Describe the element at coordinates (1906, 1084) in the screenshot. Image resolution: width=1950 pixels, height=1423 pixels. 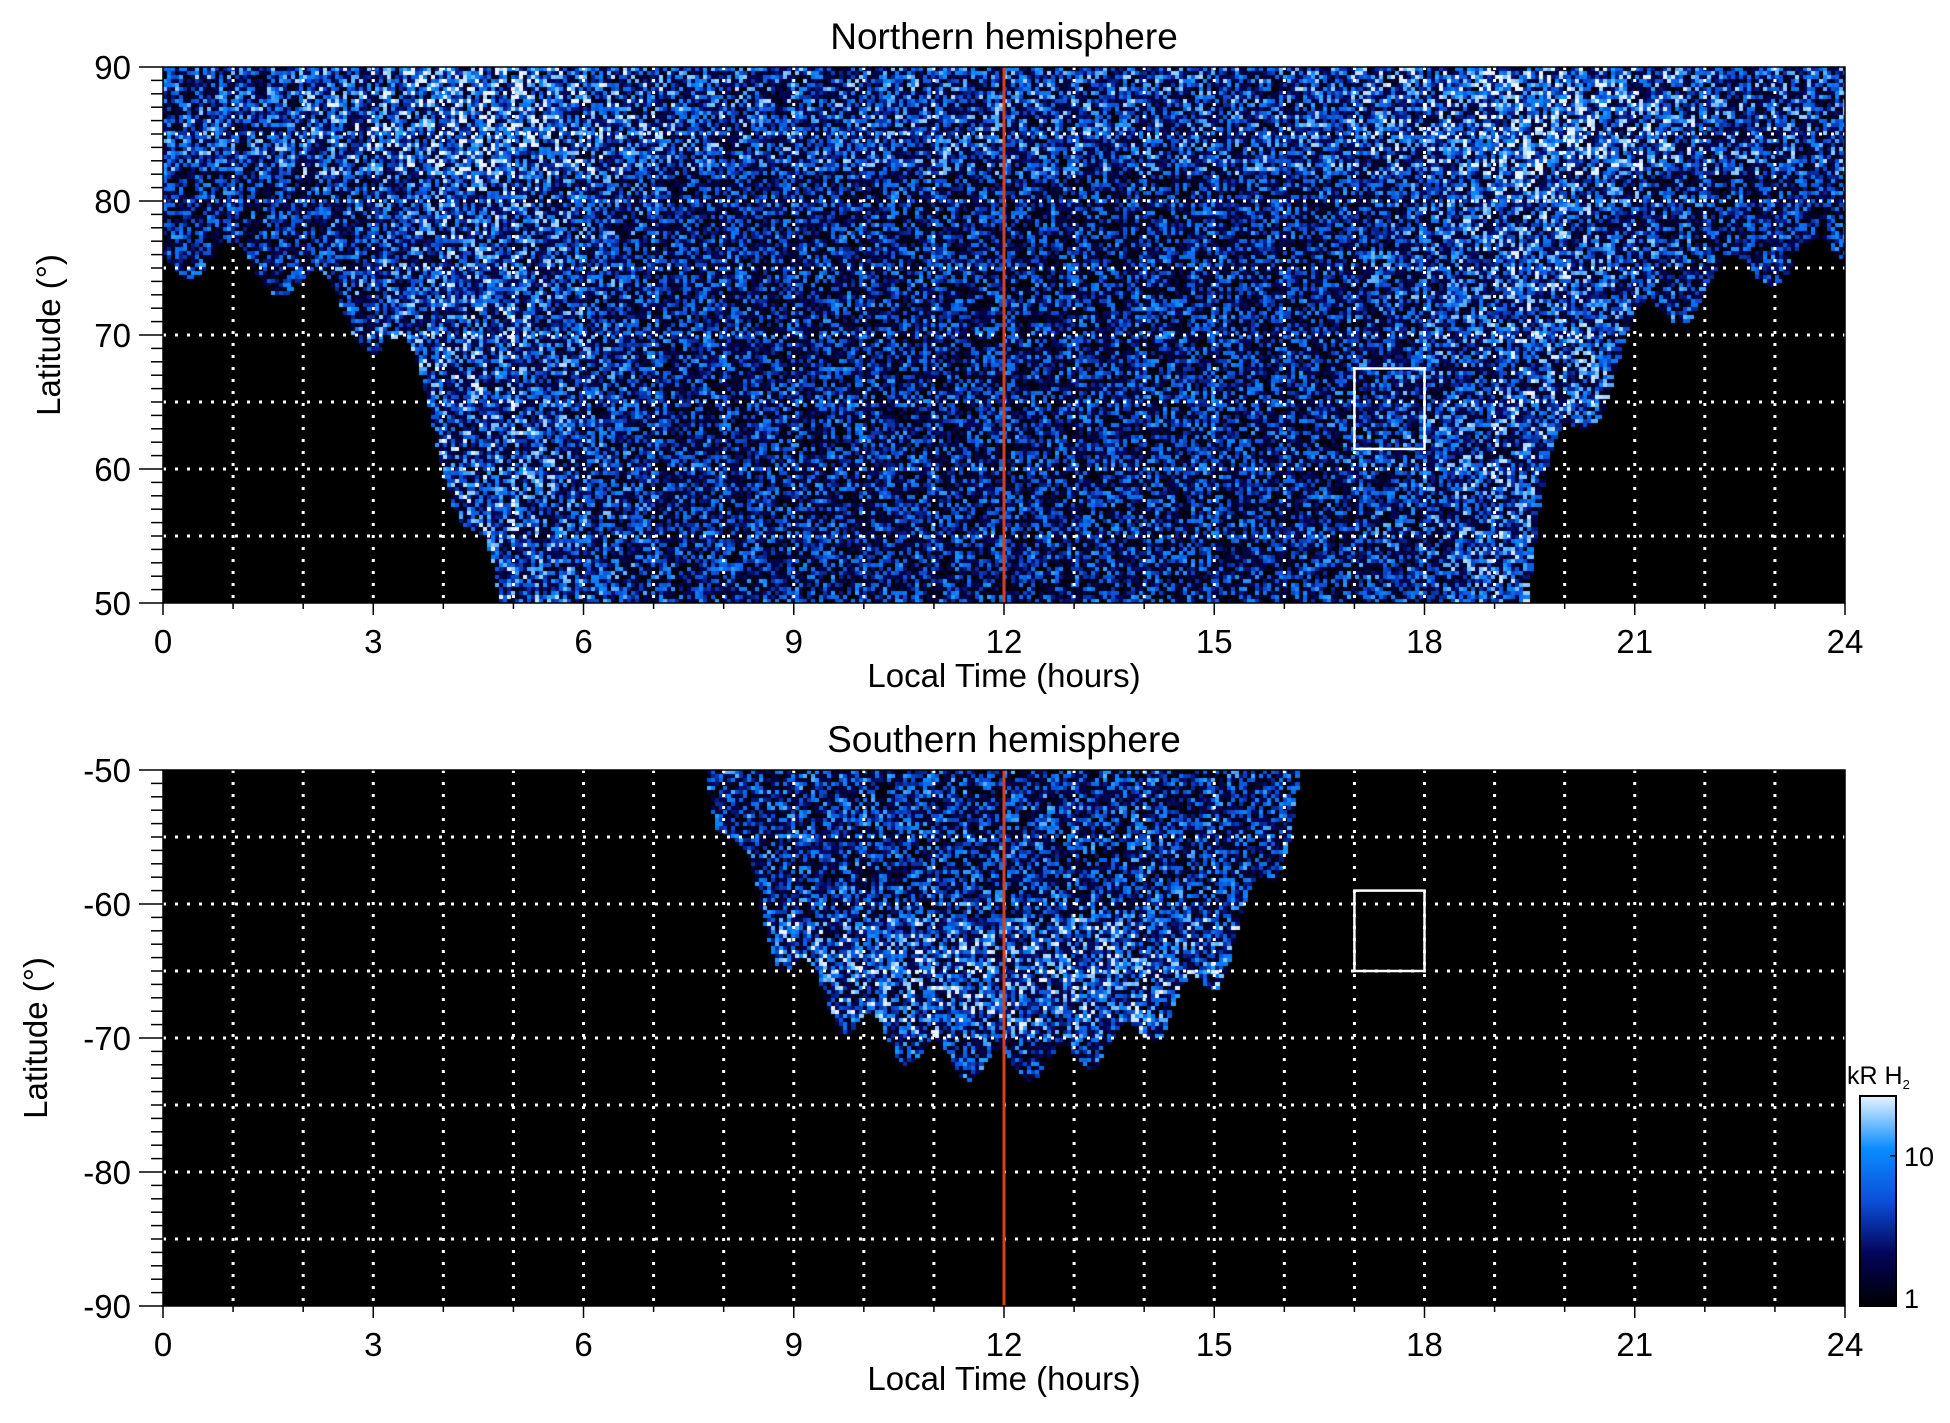
I see `colorbar-label-subscript: 2` at that location.